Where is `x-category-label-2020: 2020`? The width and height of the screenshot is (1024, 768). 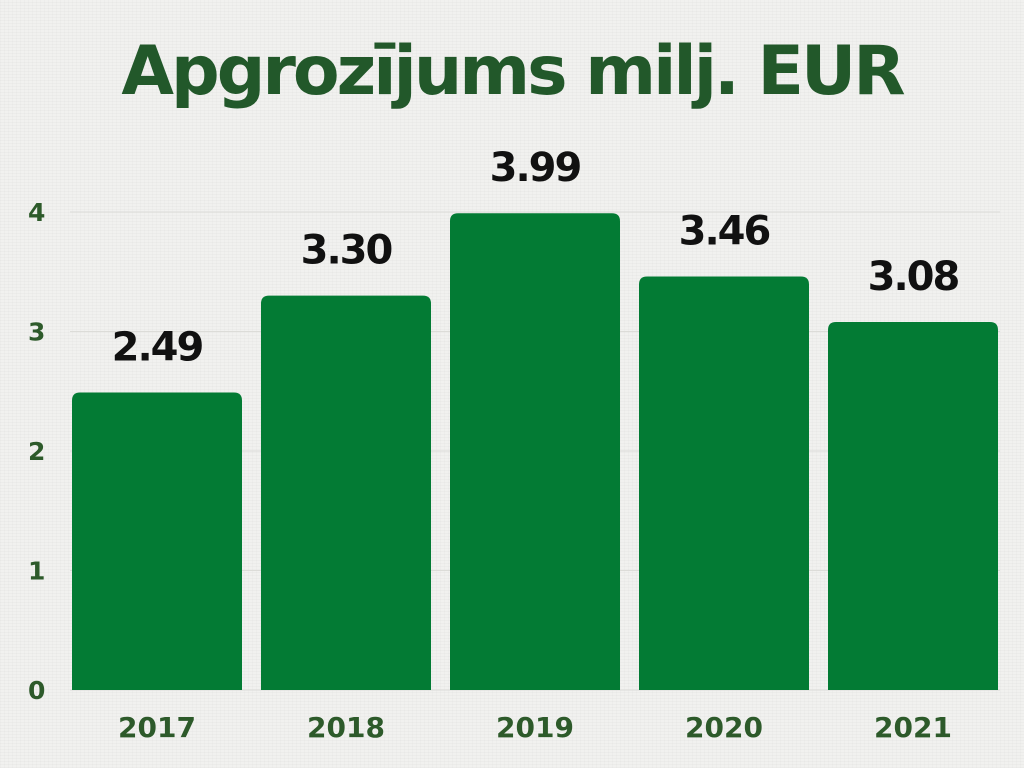
x-category-label-2020: 2020 is located at coordinates (724, 727).